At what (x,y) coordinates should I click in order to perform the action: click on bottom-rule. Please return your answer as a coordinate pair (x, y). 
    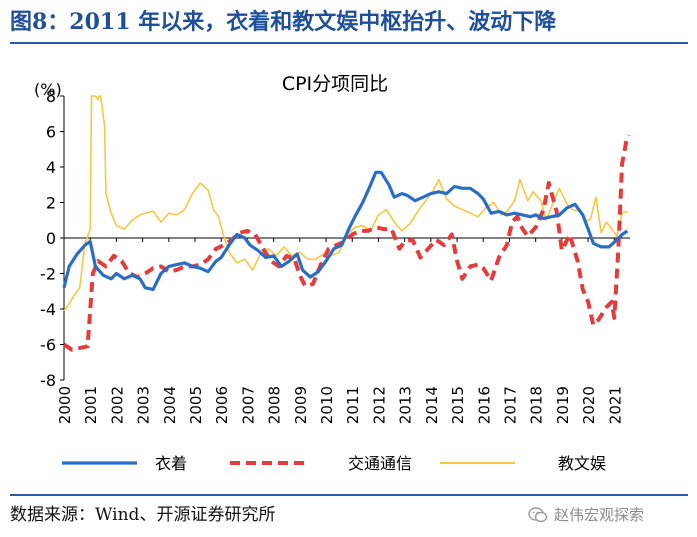
    Looking at the image, I should click on (349, 495).